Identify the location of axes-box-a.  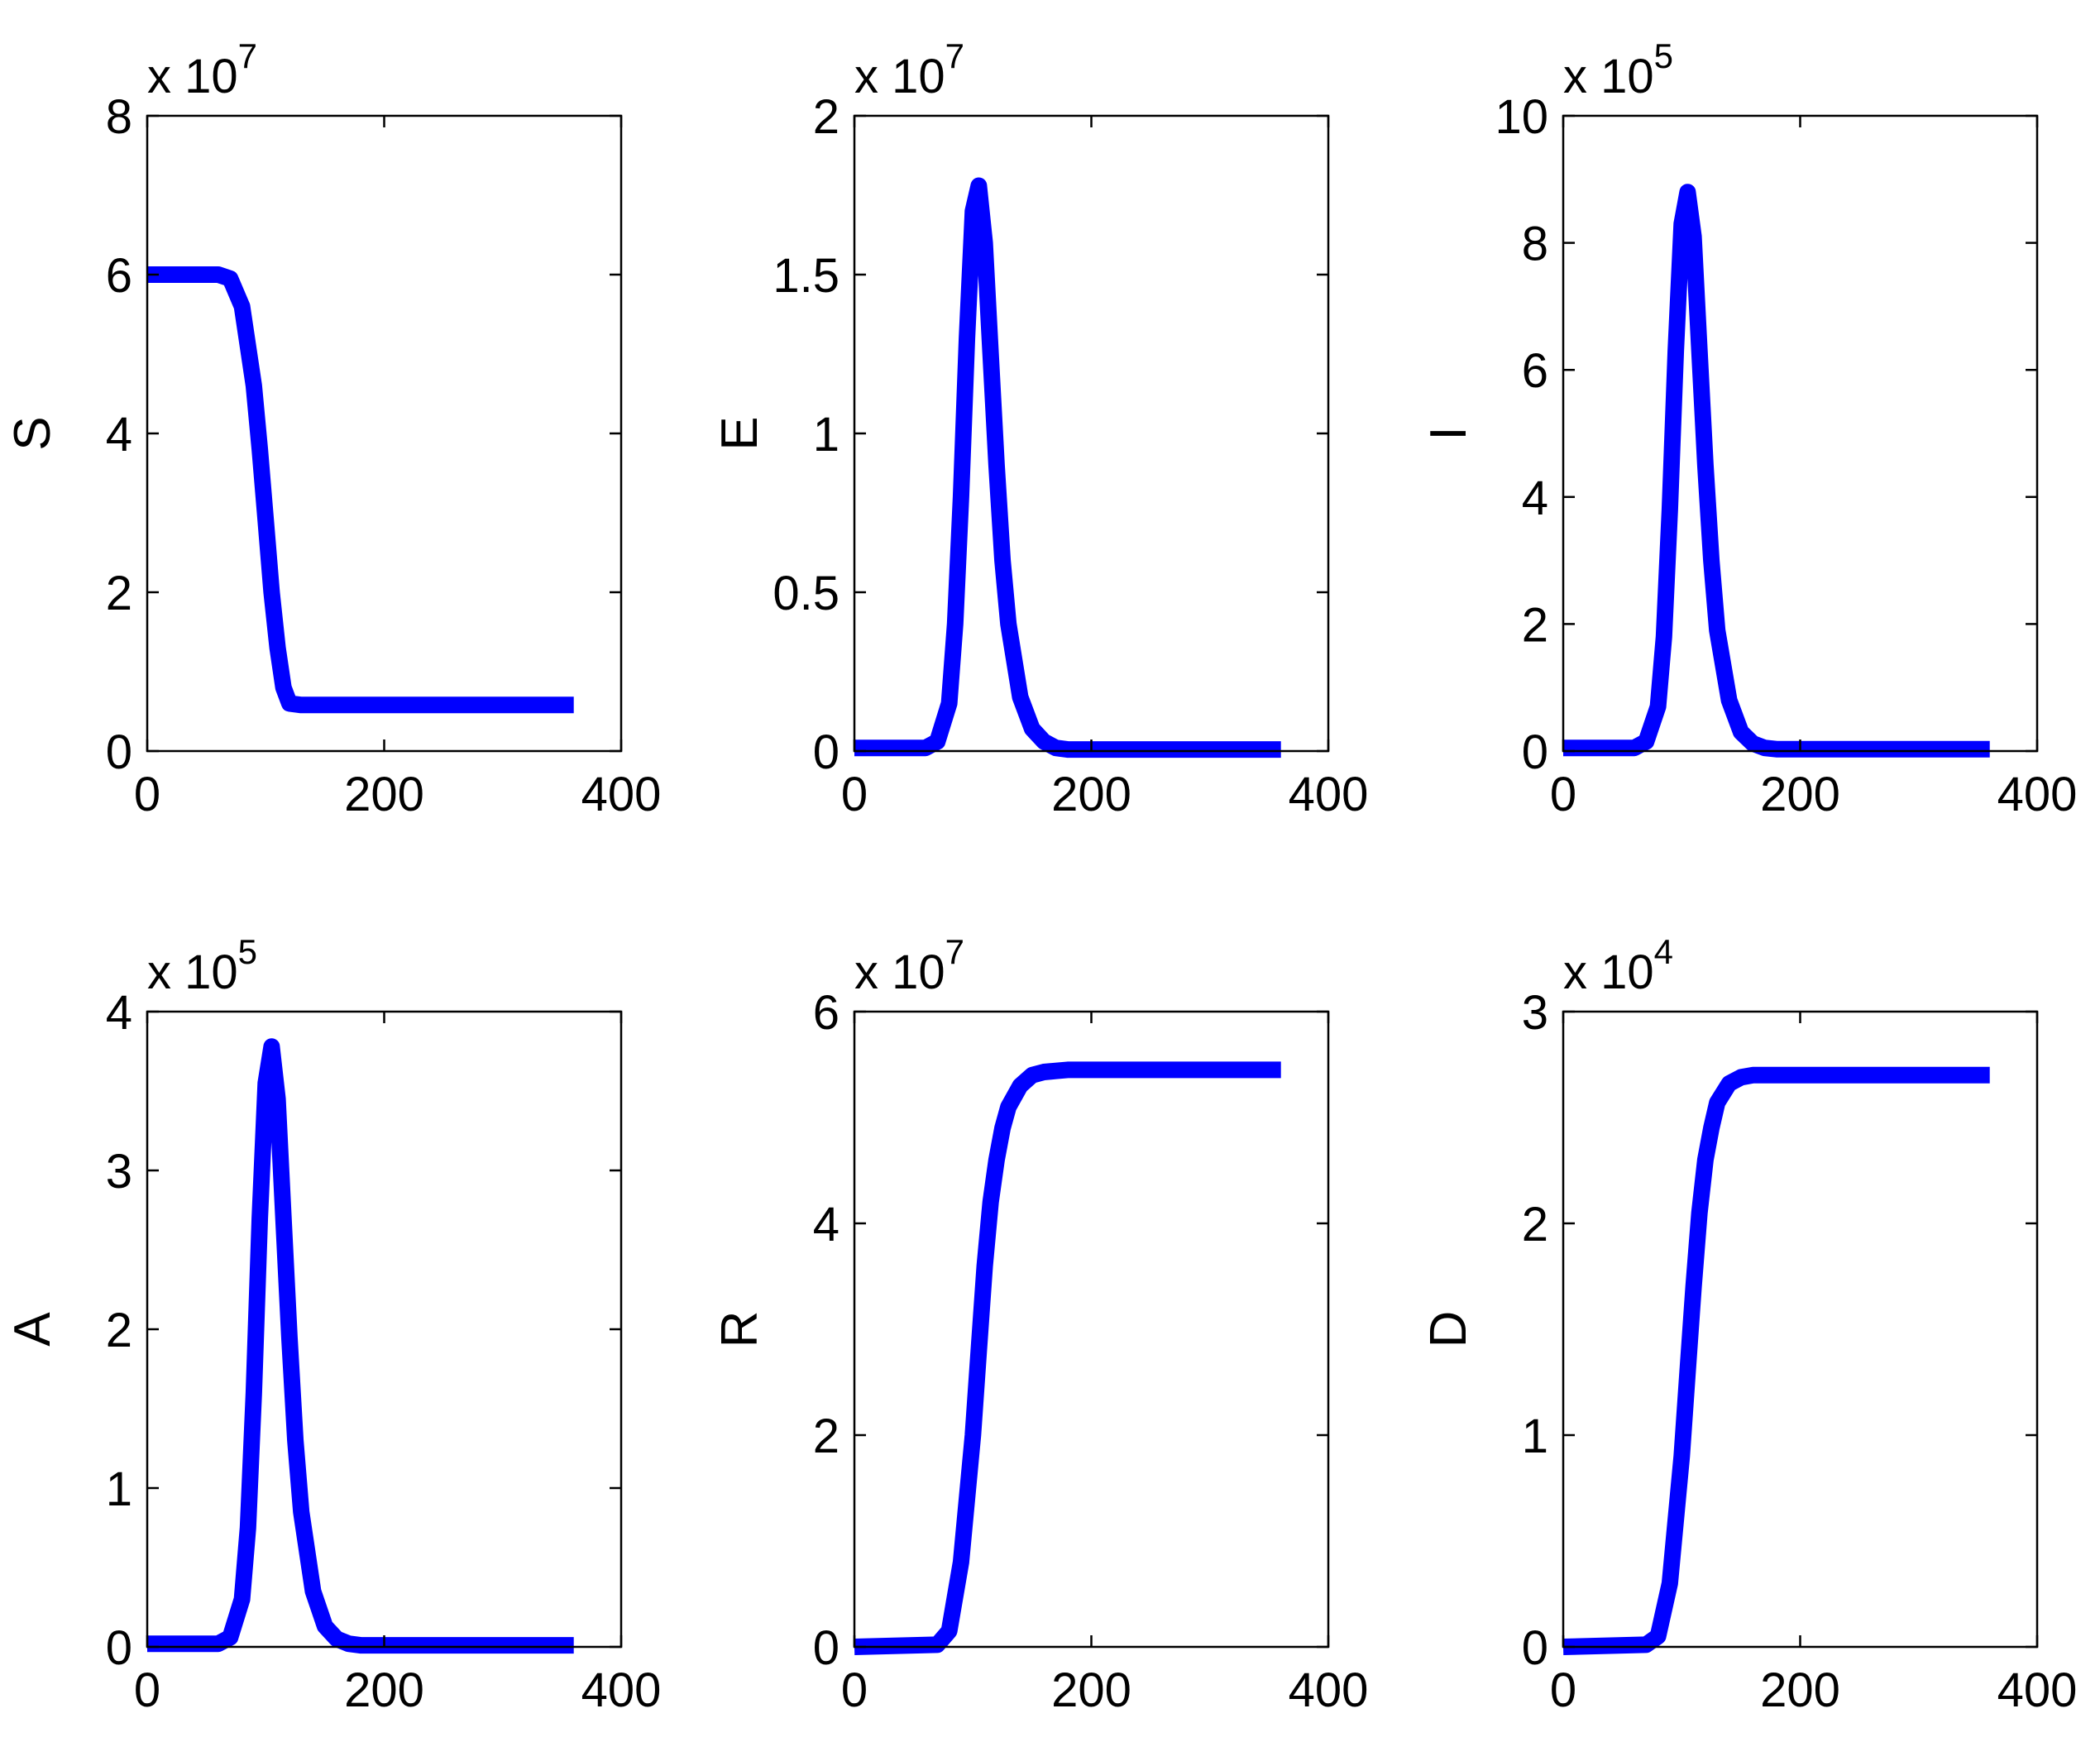
(384, 1329).